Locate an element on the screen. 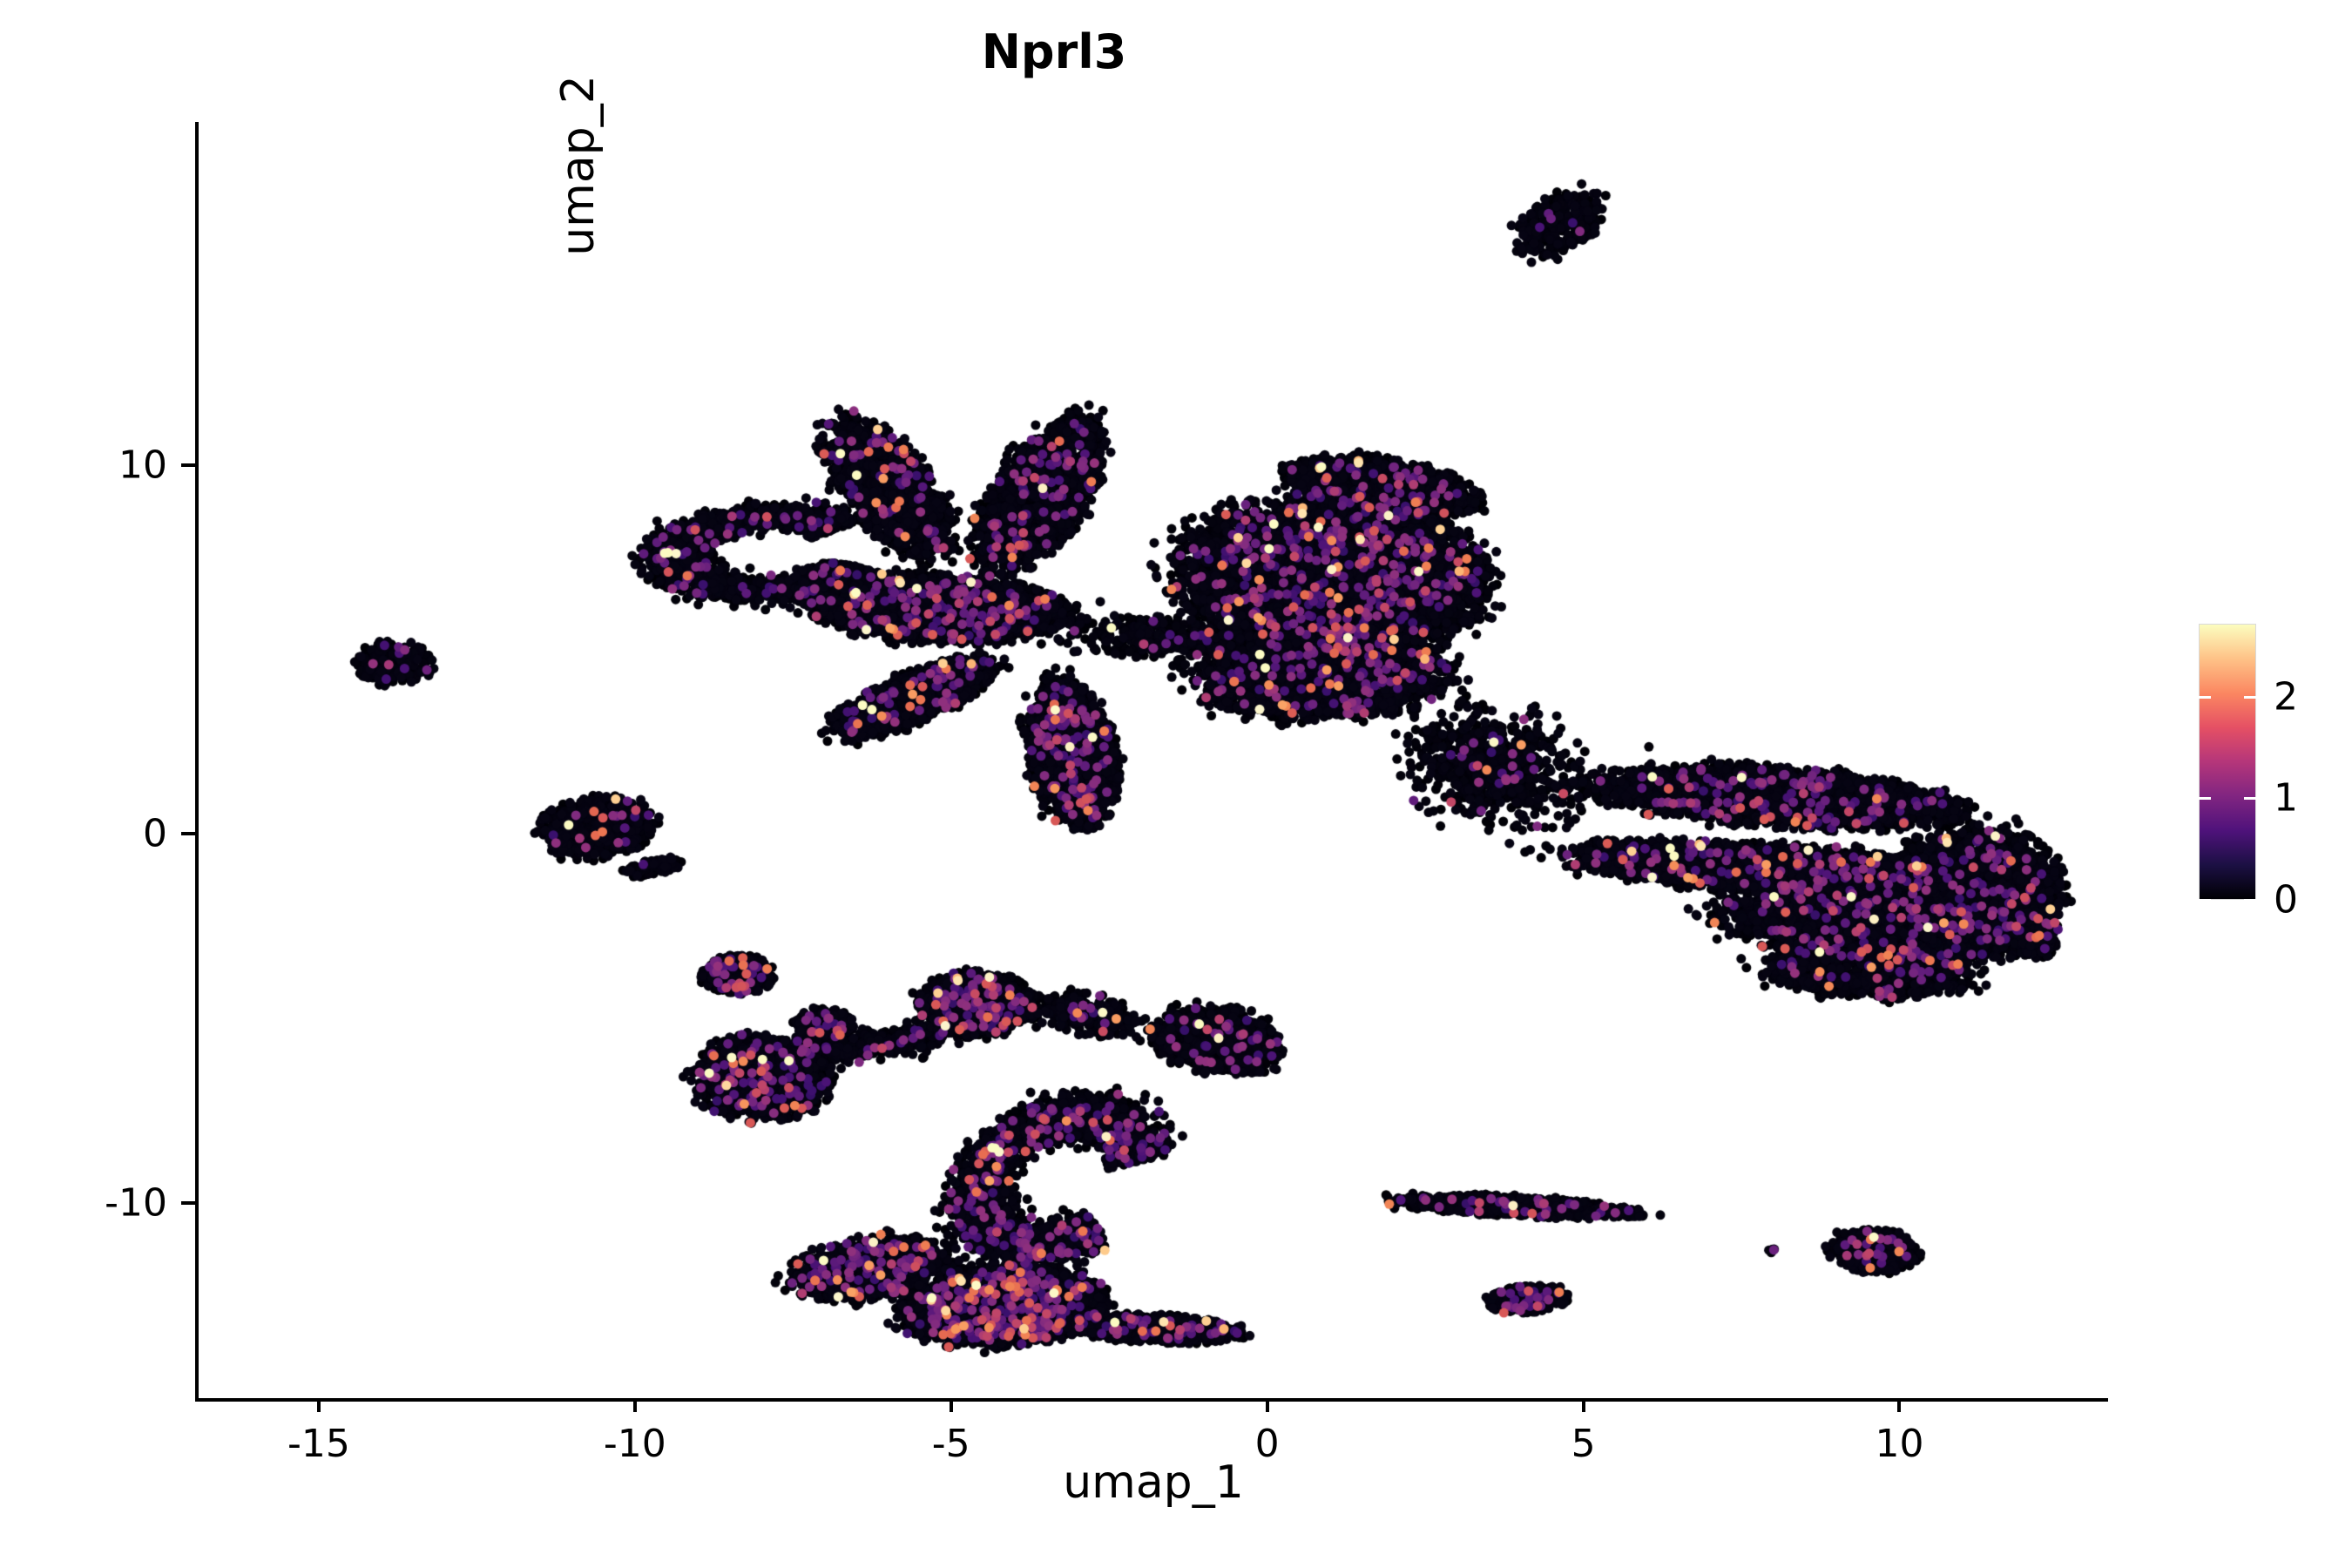  x-tick-label: 10 is located at coordinates (1899, 1444).